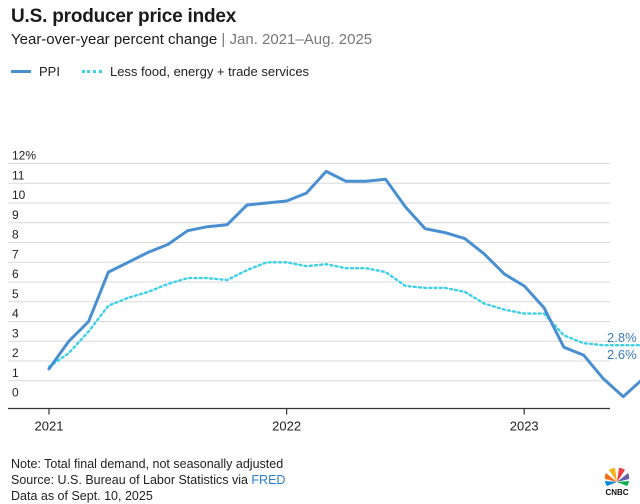 This screenshot has height=504, width=640. I want to click on cnbc-peacock-icon: CNBC, so click(617, 482).